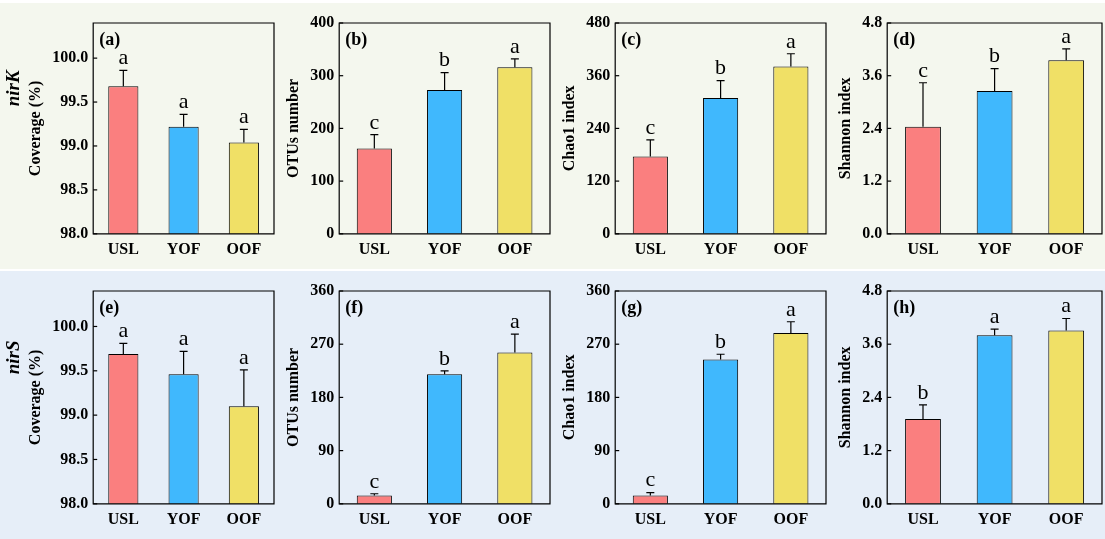  I want to click on y-tick-label: 240, so click(598, 127).